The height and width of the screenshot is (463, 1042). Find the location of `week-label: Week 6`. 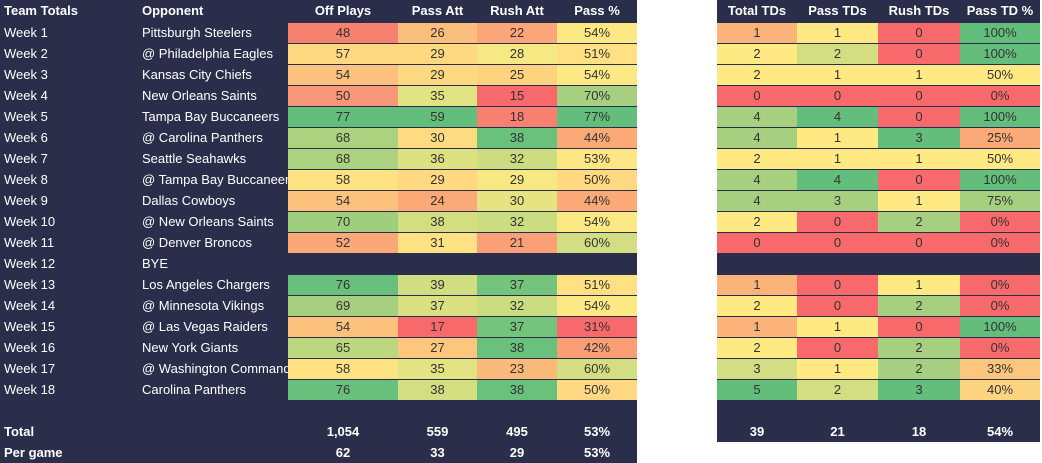

week-label: Week 6 is located at coordinates (26, 137).